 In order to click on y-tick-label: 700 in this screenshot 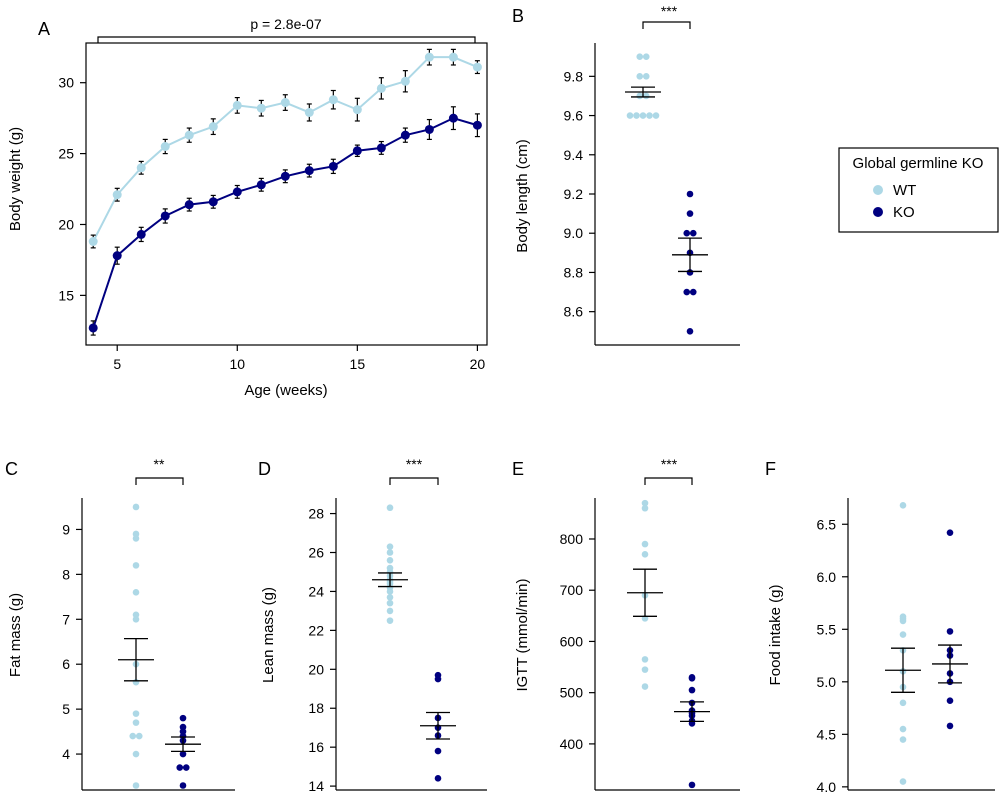, I will do `click(572, 590)`.